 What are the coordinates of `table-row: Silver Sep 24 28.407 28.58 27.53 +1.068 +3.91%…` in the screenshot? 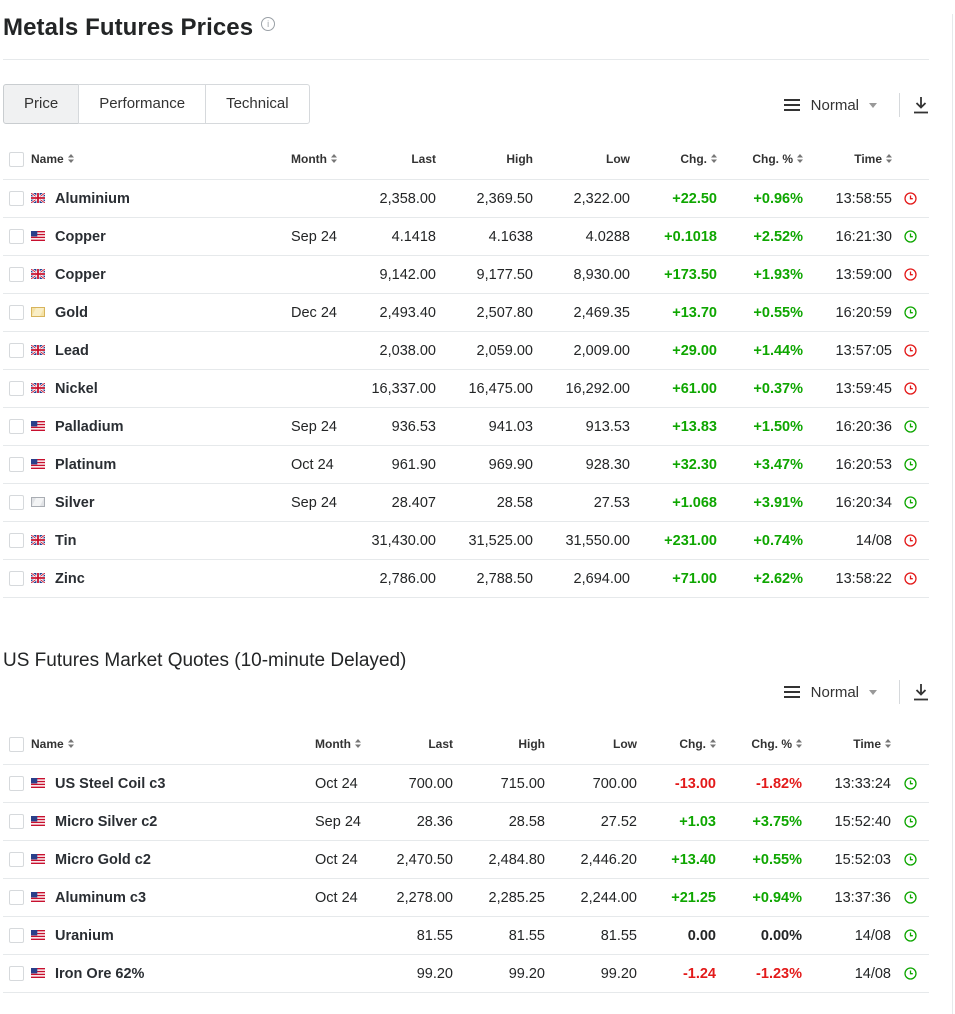 It's located at (466, 502).